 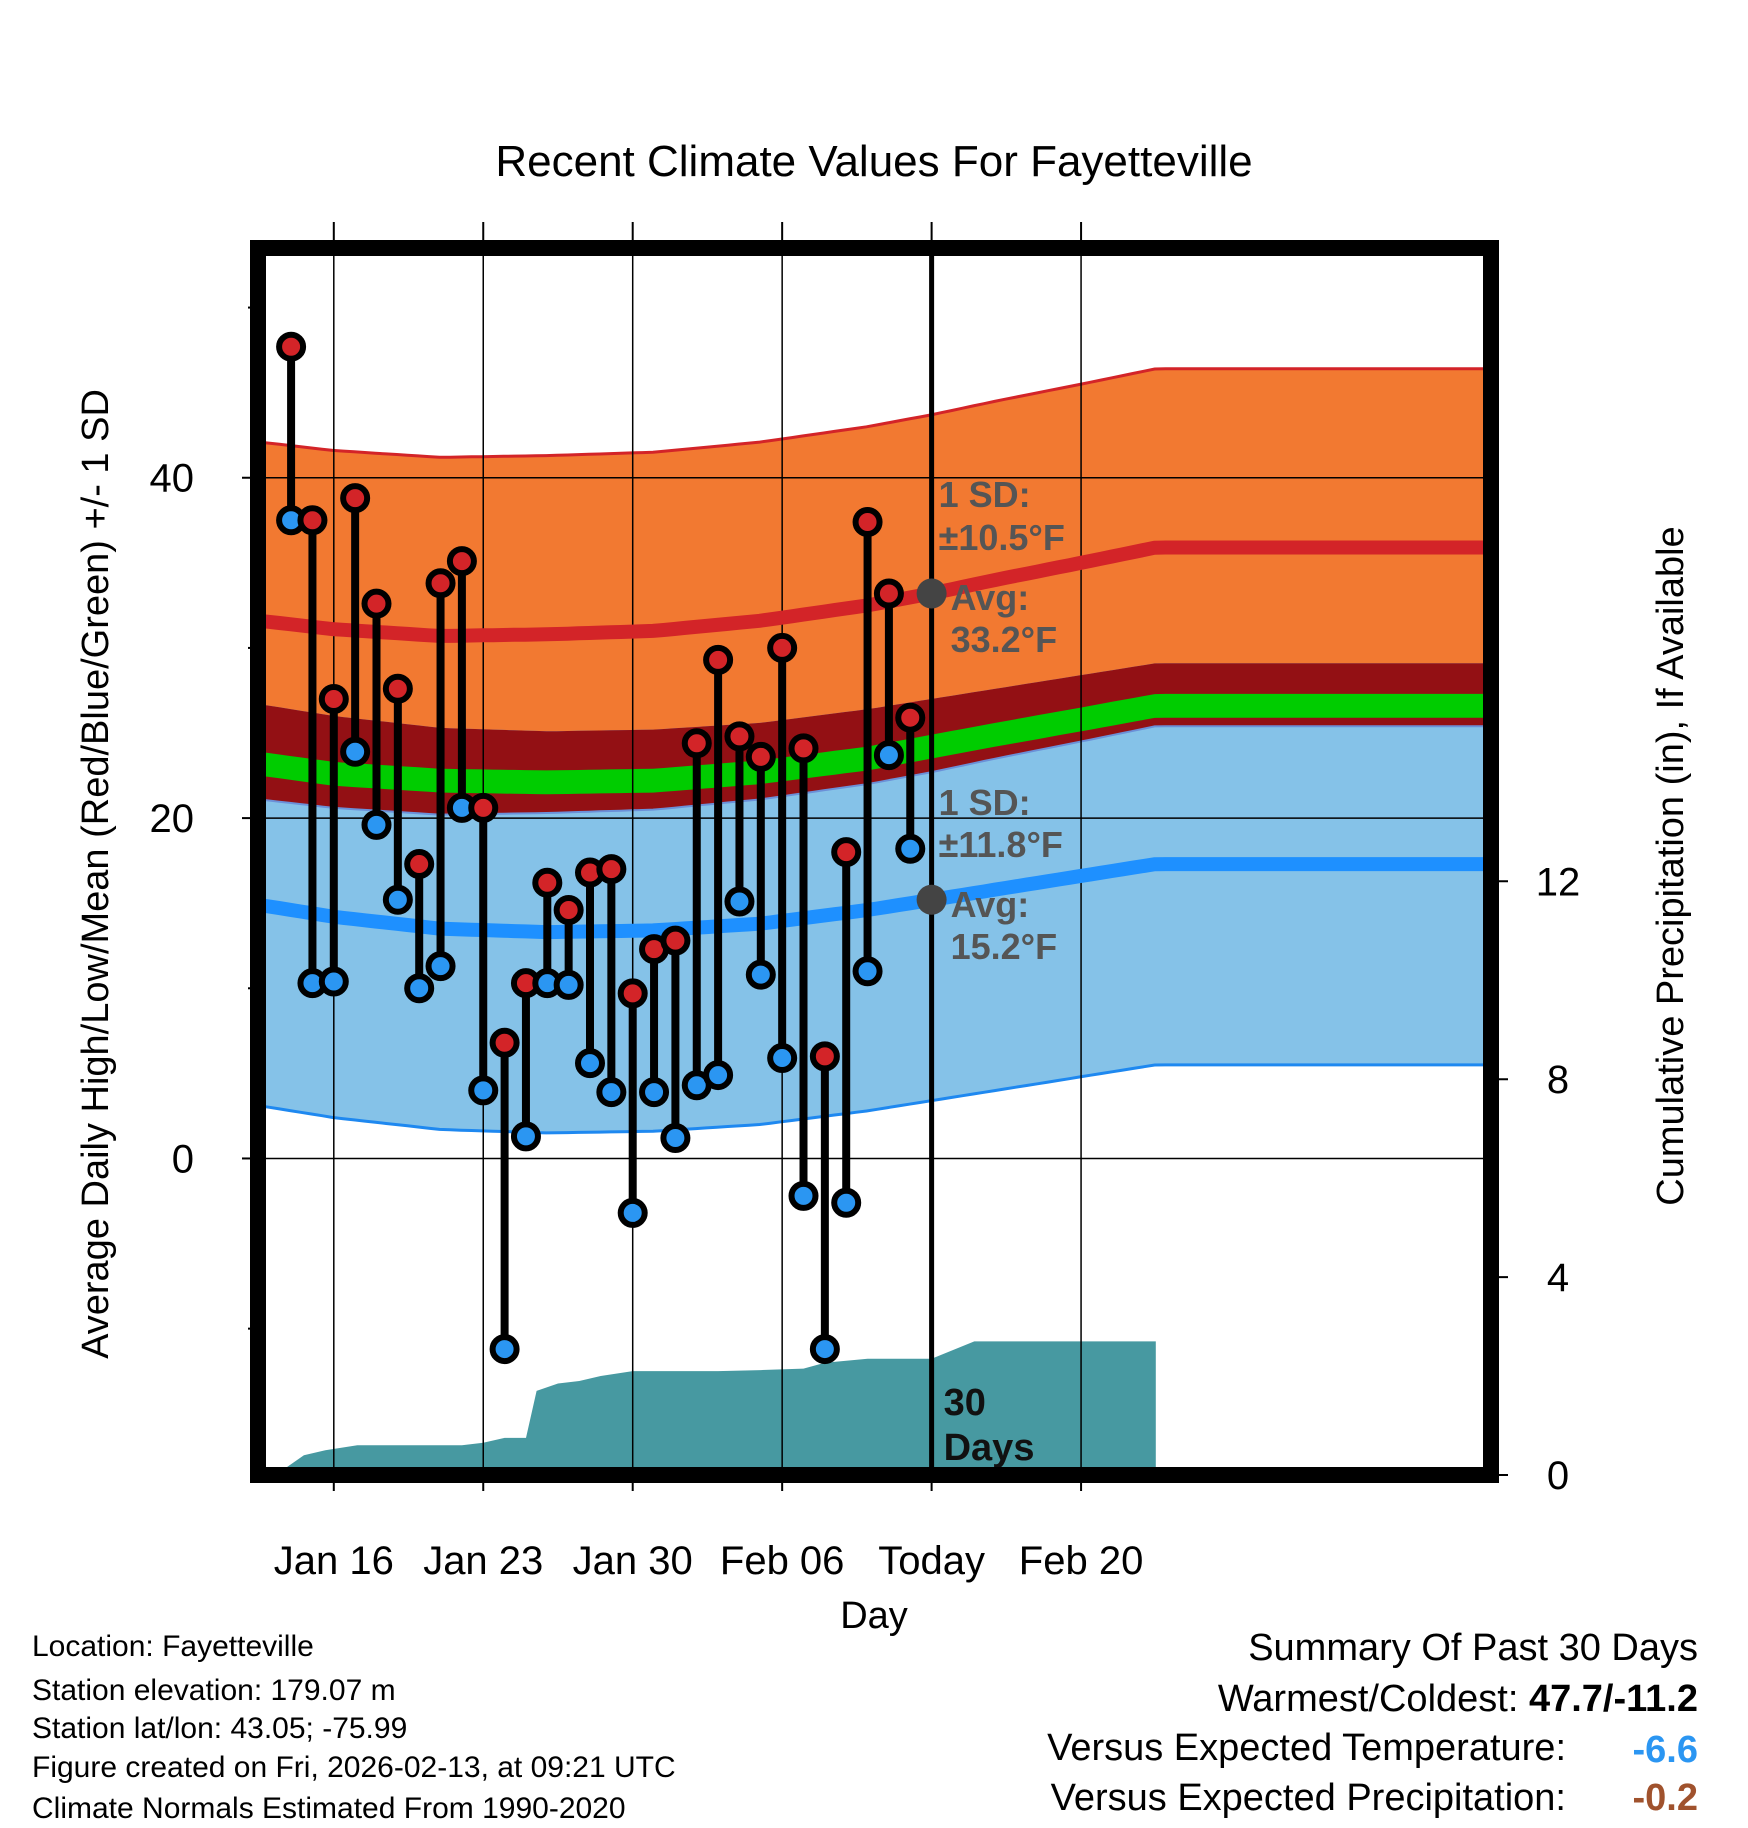 I want to click on summary-temp-label: Versus Expected Temperature:, so click(x=1306, y=1748).